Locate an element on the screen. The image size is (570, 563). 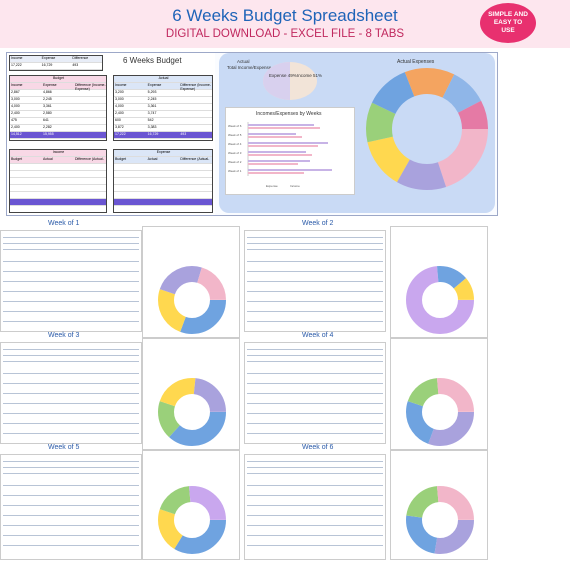
be-5: 2,282 is located at coordinates (47, 127).